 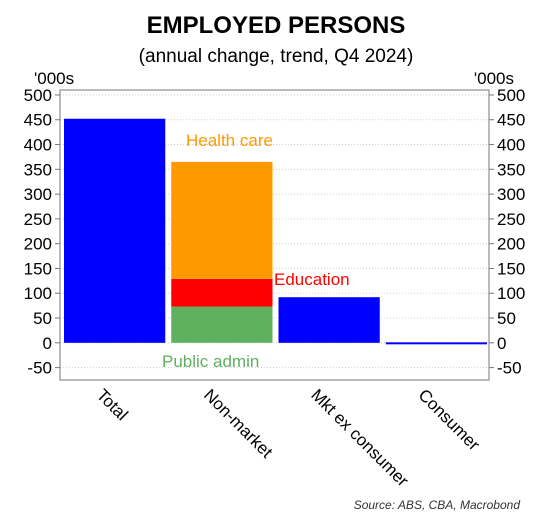 What do you see at coordinates (511, 244) in the screenshot?
I see `right-tick-label: 200` at bounding box center [511, 244].